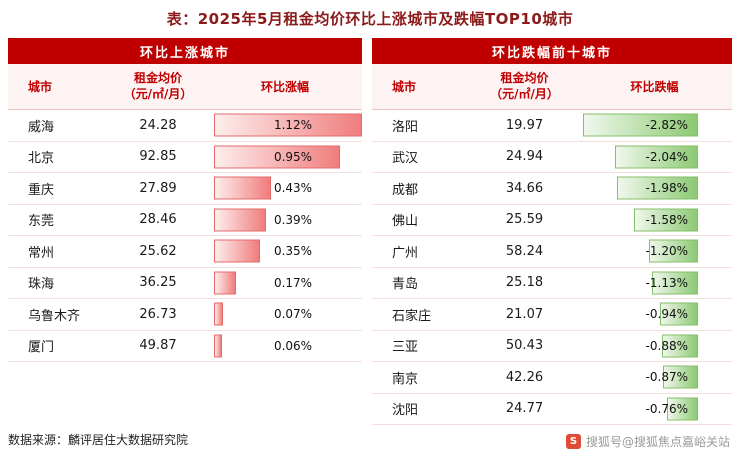 This screenshot has height=457, width=740. Describe the element at coordinates (293, 345) in the screenshot. I see `change-percent: 0.06%` at that location.